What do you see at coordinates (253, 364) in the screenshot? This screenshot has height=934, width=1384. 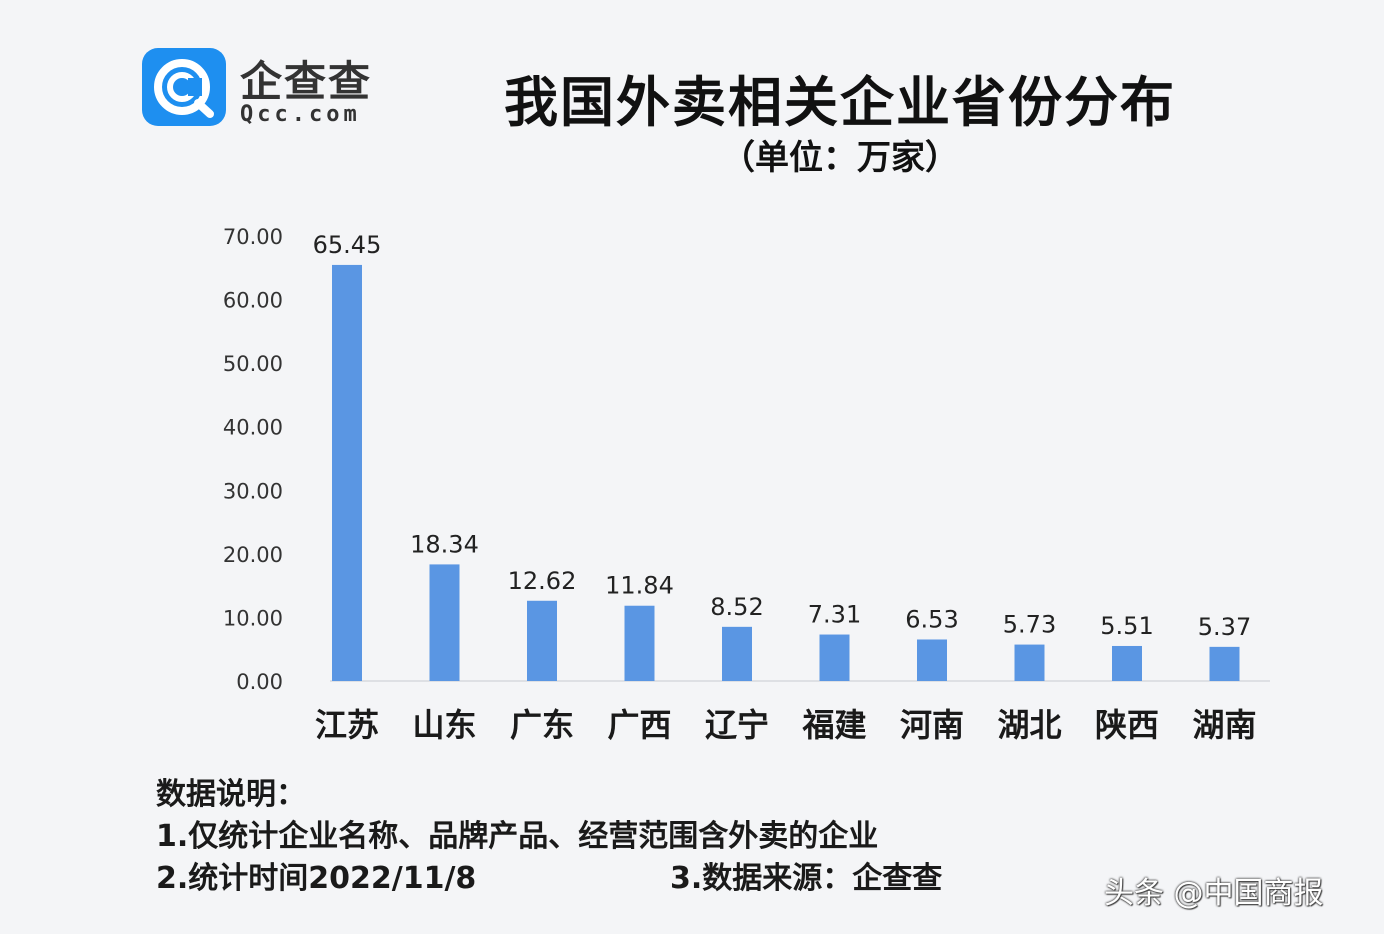 I see `y-tick-label: 50.00` at bounding box center [253, 364].